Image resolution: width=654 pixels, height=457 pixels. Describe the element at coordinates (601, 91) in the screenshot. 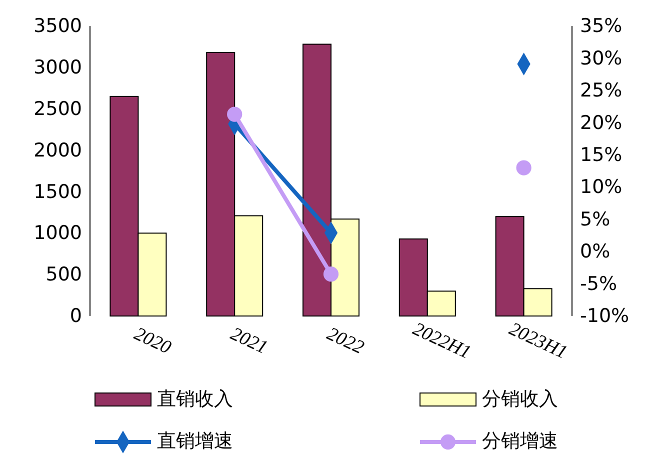

I see `y2-tick-label: 25%` at that location.